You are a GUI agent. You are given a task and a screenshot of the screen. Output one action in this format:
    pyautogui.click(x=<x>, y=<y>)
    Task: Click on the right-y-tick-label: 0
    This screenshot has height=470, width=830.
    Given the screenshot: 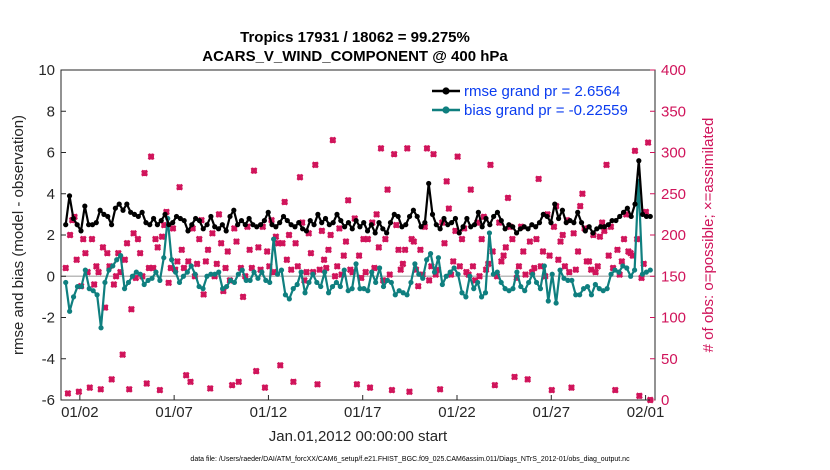 What is the action you would take?
    pyautogui.click(x=665, y=400)
    